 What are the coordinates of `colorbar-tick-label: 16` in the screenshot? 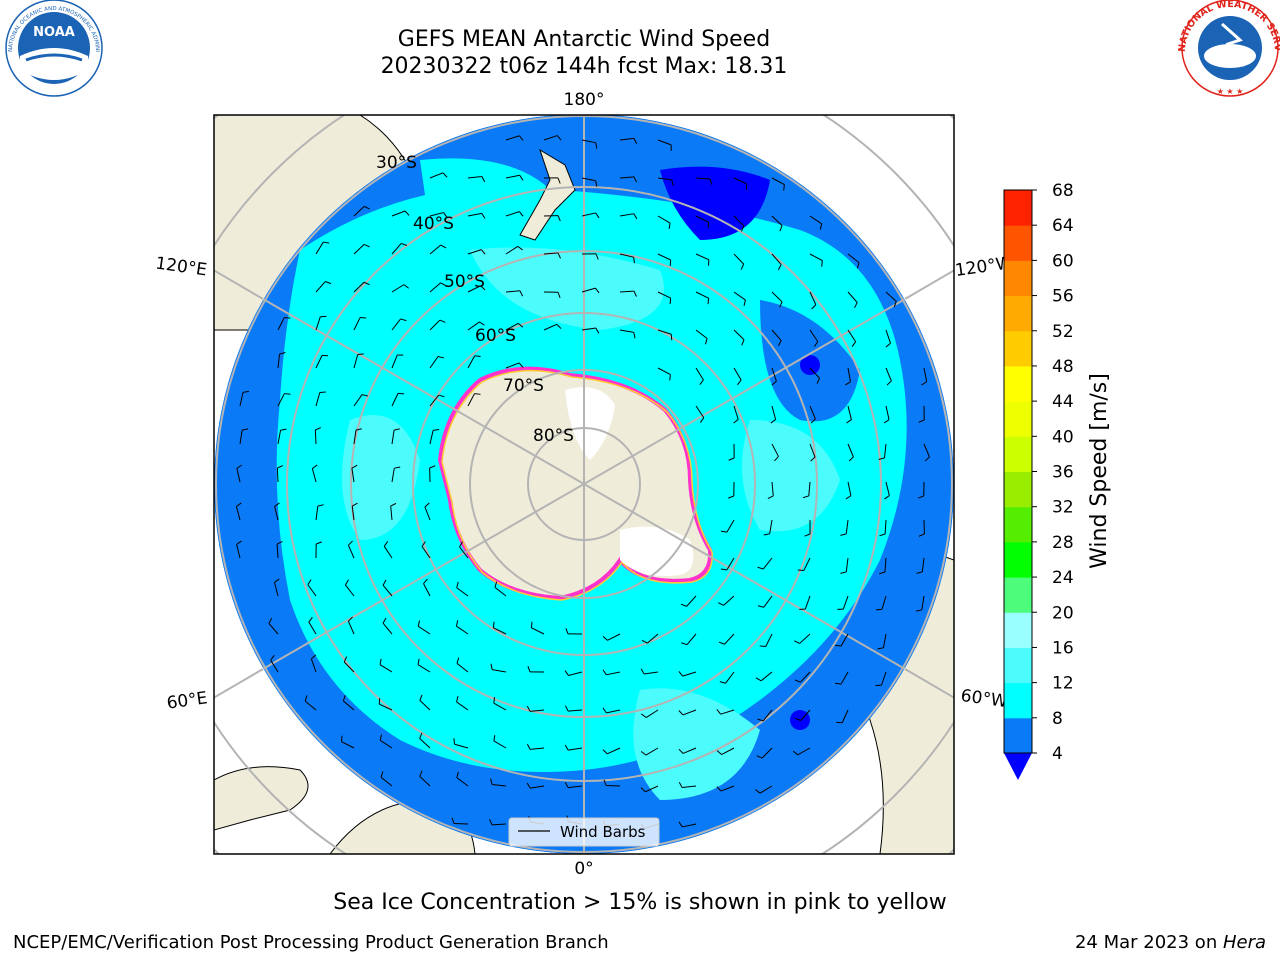 It's located at (1063, 648).